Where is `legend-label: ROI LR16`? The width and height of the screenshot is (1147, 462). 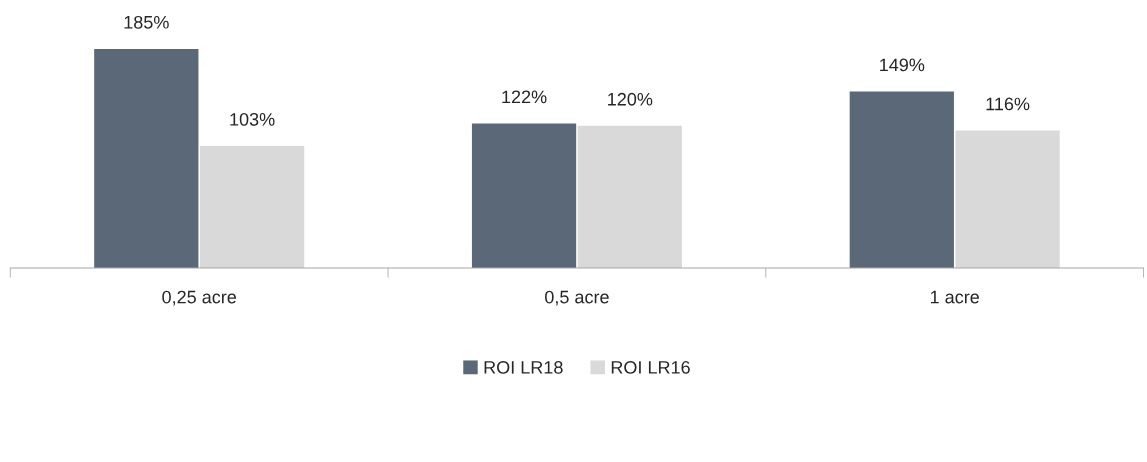
legend-label: ROI LR16 is located at coordinates (650, 367).